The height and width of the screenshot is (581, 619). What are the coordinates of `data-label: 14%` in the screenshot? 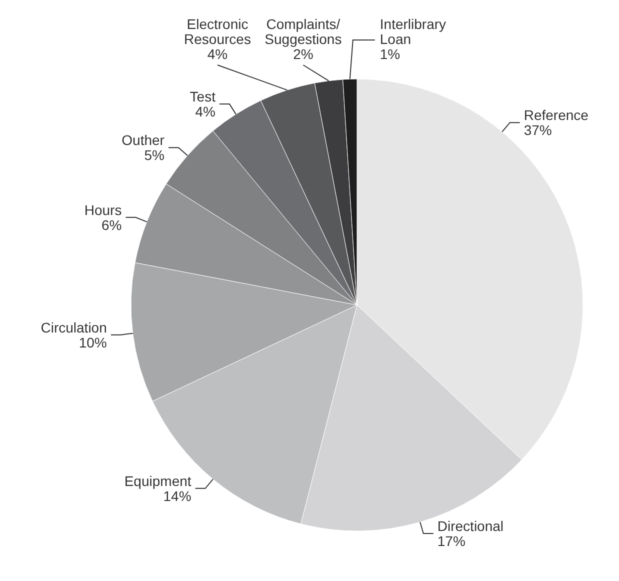 It's located at (177, 496).